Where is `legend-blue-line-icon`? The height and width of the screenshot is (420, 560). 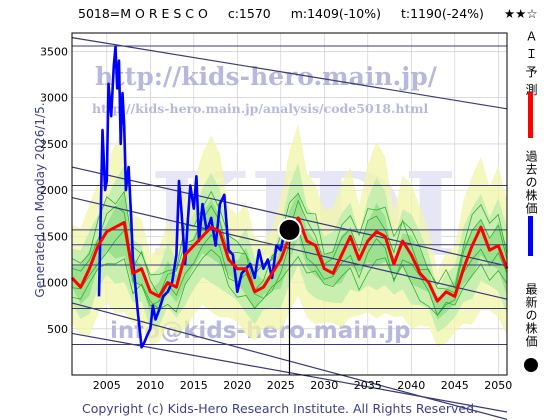
legend-blue-line-icon is located at coordinates (530, 236).